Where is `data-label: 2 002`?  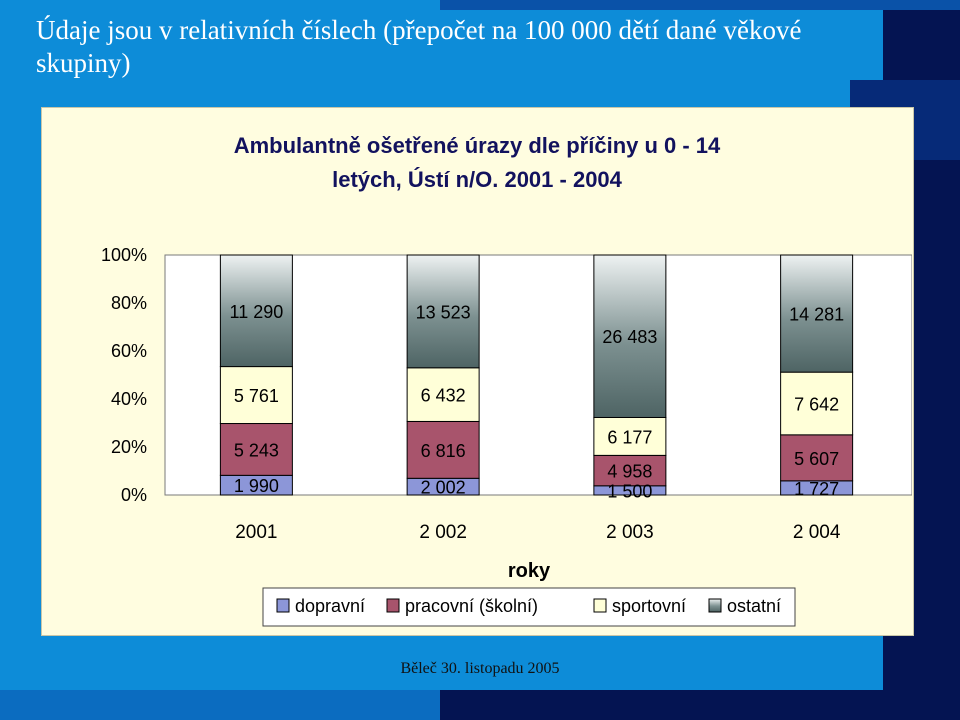
data-label: 2 002 is located at coordinates (443, 488).